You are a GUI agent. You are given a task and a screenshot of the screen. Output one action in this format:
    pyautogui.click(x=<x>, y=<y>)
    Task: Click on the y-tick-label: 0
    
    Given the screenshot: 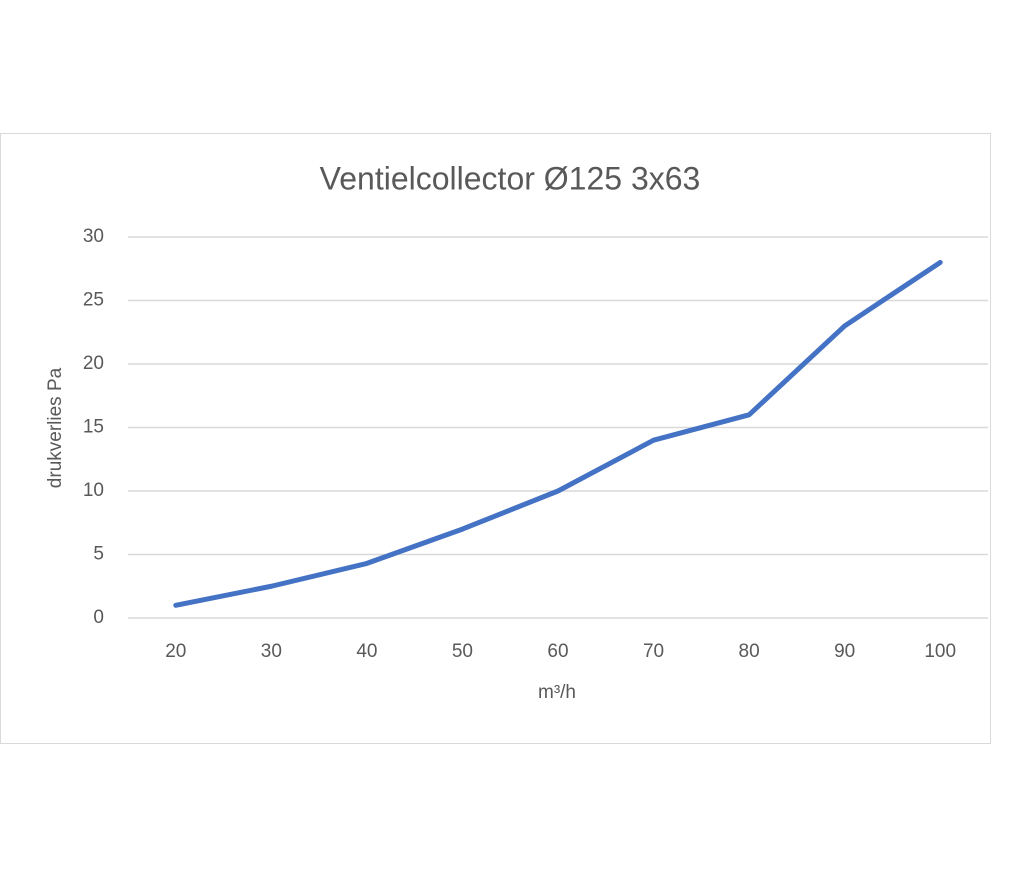 What is the action you would take?
    pyautogui.click(x=98, y=617)
    